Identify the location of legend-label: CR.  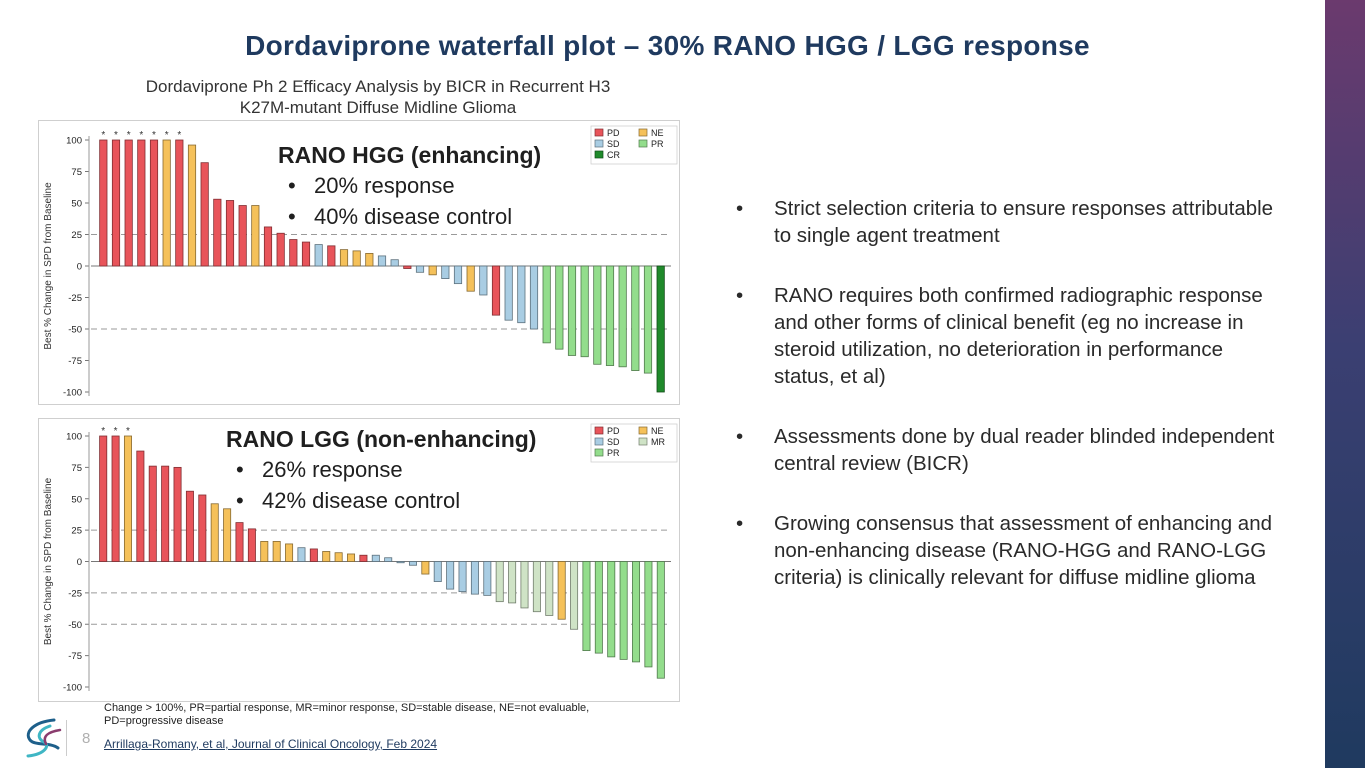
(613, 155).